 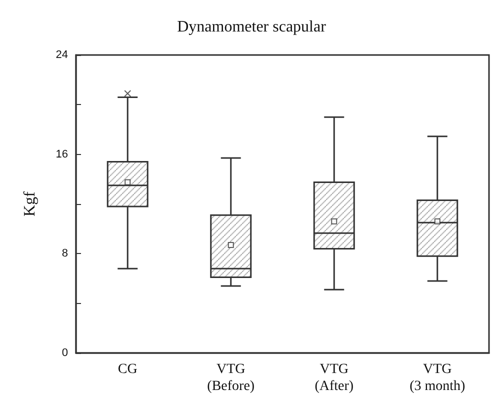 What do you see at coordinates (62, 55) in the screenshot?
I see `y-tick-label: 24` at bounding box center [62, 55].